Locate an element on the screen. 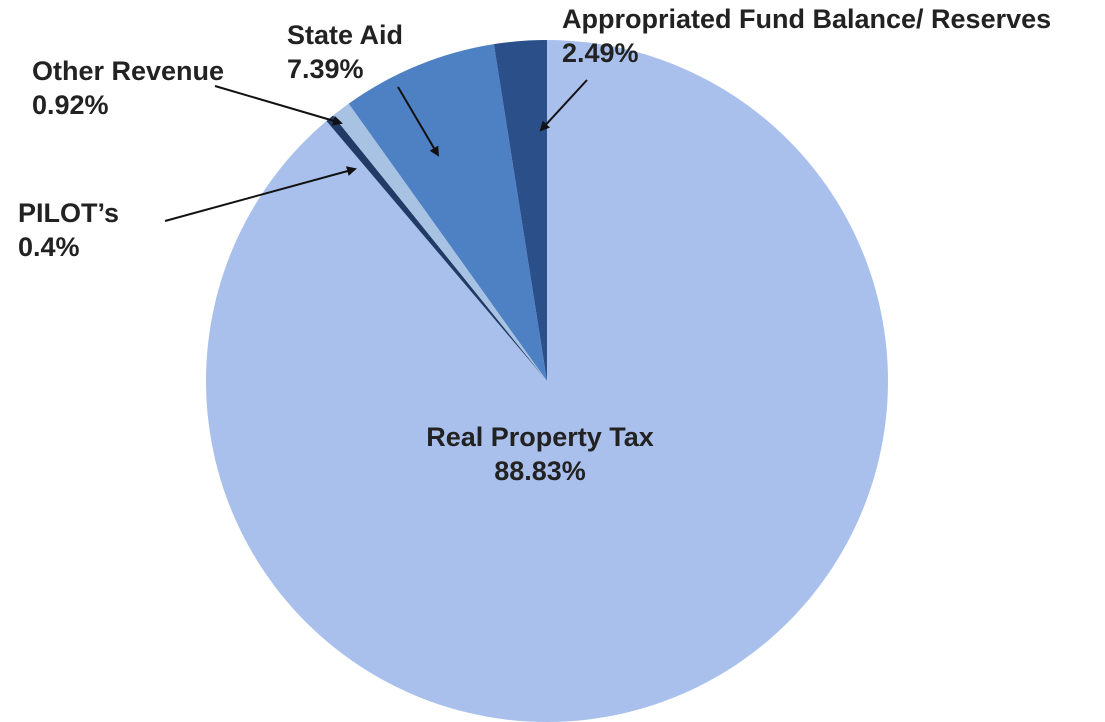 The width and height of the screenshot is (1105, 722). pie-slice-pilot-s is located at coordinates (436, 248).